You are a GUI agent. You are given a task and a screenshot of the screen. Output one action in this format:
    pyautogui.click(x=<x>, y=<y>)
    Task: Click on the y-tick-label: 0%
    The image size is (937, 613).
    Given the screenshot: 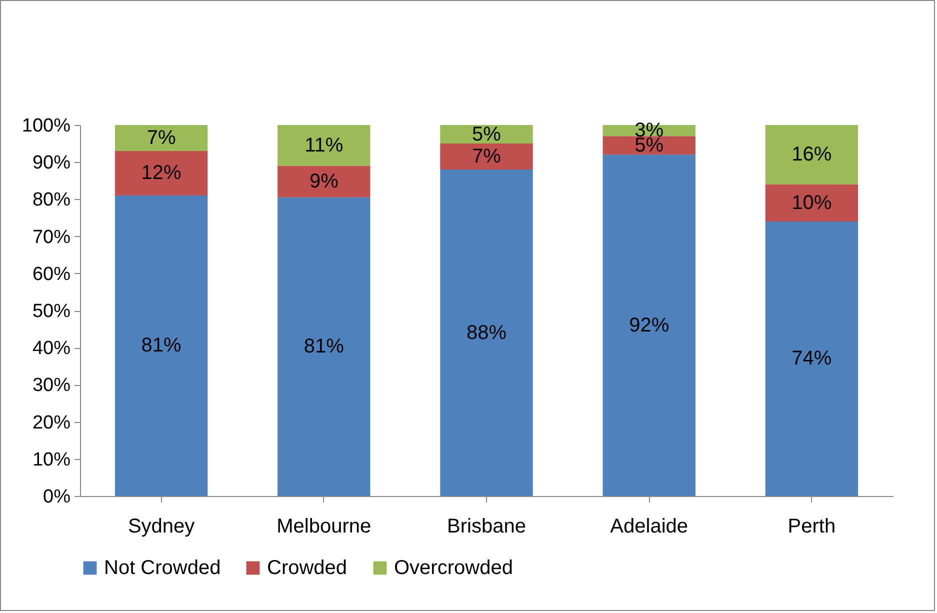 What is the action you would take?
    pyautogui.click(x=57, y=497)
    